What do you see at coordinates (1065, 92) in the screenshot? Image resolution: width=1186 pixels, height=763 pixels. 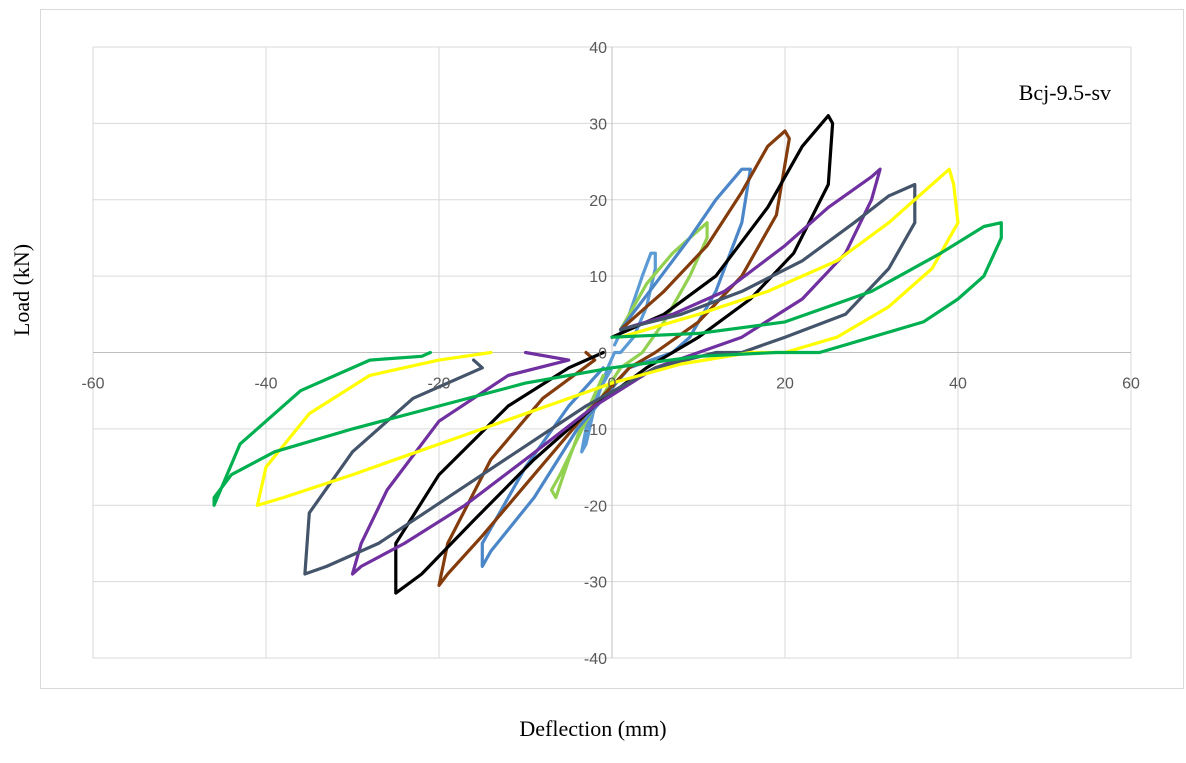 I see `chart-annotation: Bcj-9.5-sv` at bounding box center [1065, 92].